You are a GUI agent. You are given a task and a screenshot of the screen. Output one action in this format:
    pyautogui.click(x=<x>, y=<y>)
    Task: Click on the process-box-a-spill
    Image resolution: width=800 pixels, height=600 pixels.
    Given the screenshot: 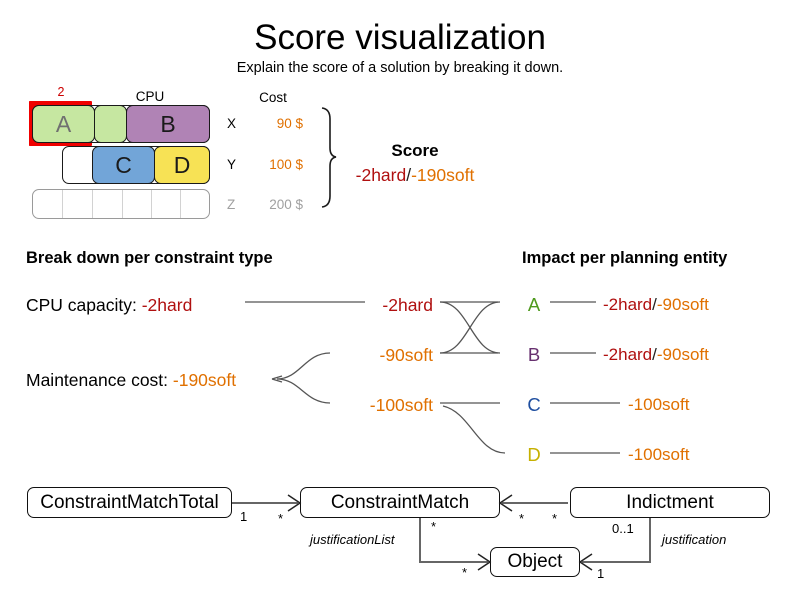 What is the action you would take?
    pyautogui.click(x=110, y=124)
    